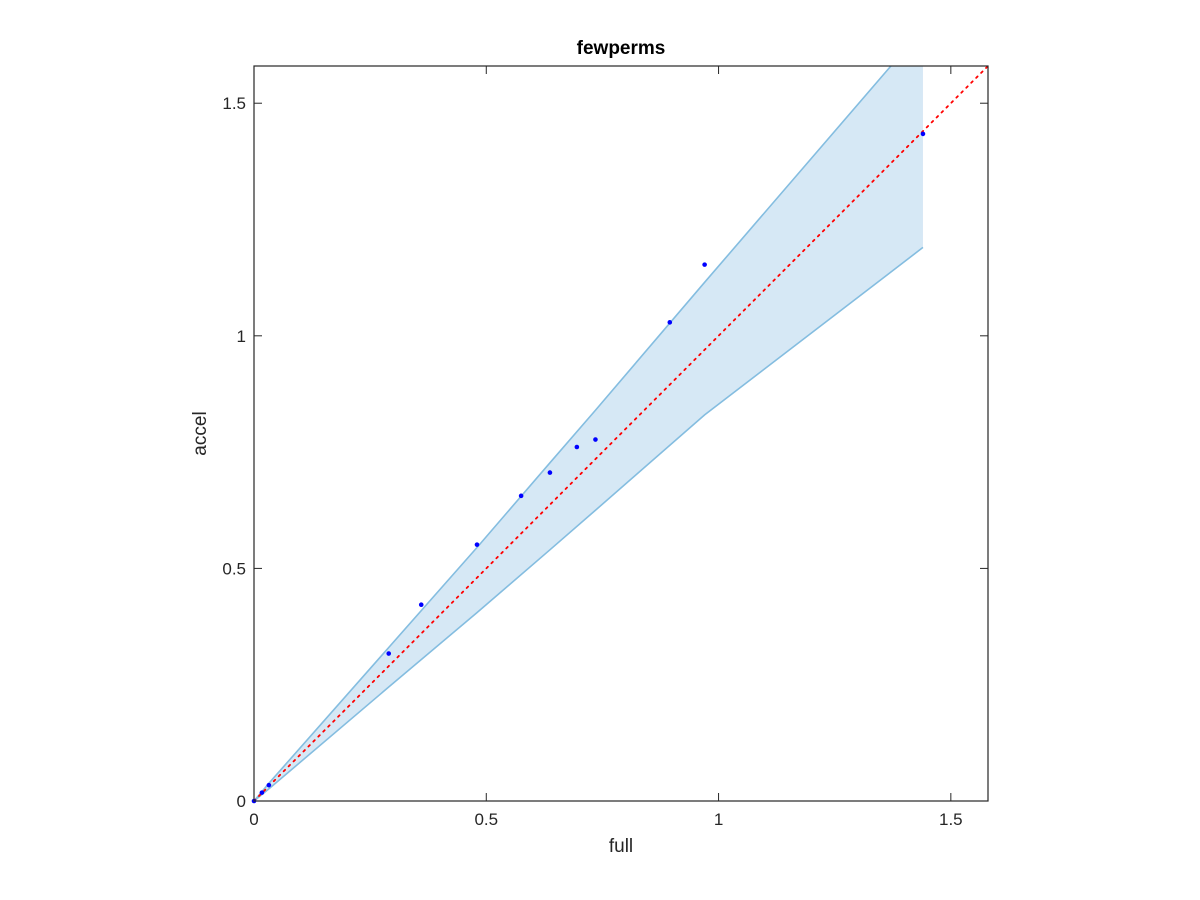  I want to click on x-axis-label: full, so click(621, 846).